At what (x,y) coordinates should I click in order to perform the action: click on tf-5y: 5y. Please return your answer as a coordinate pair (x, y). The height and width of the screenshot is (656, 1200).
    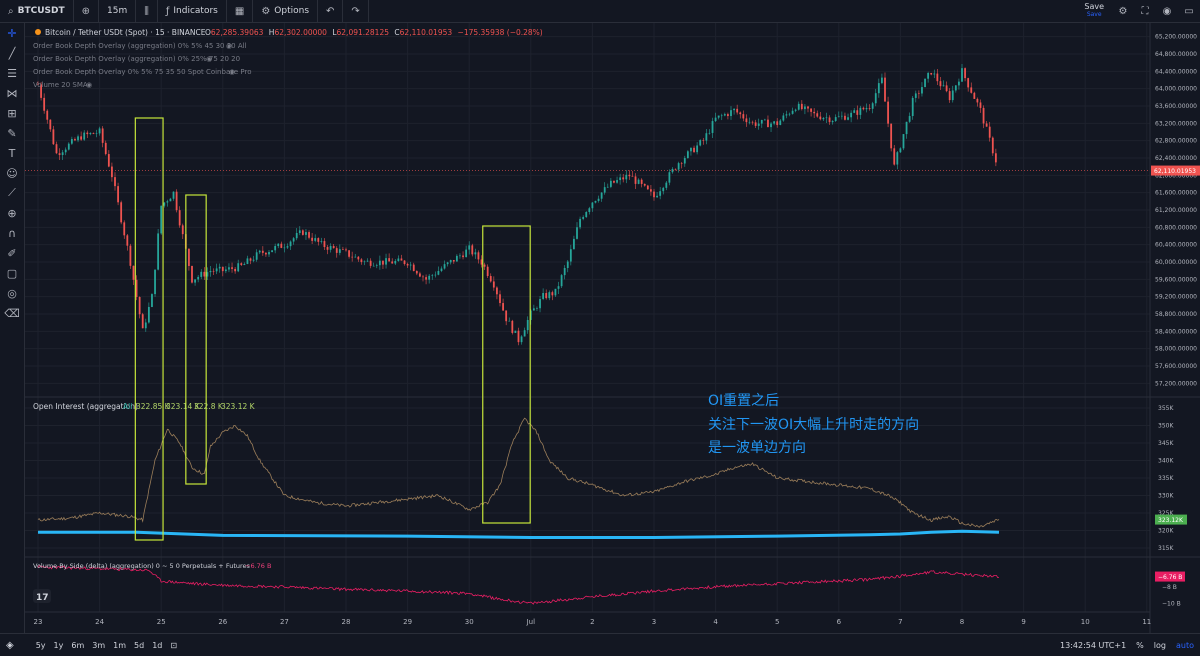
    Looking at the image, I should click on (40, 645).